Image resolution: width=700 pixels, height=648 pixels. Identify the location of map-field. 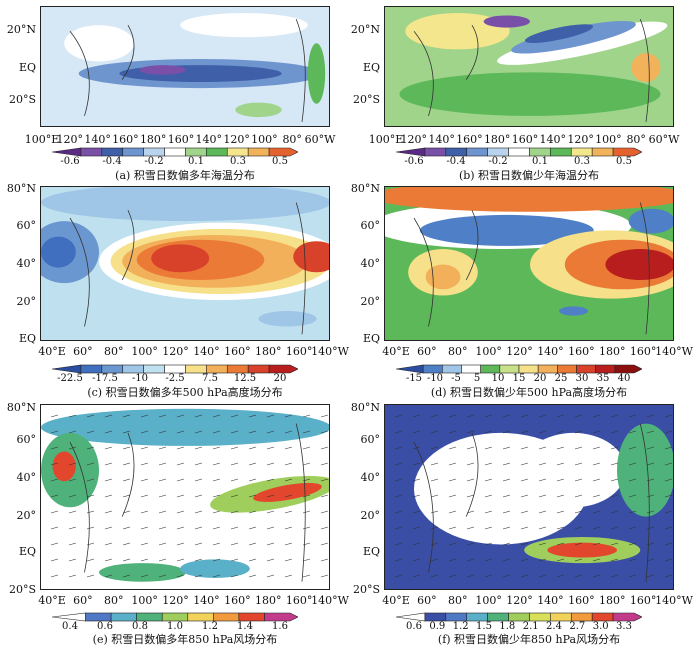
(529, 263).